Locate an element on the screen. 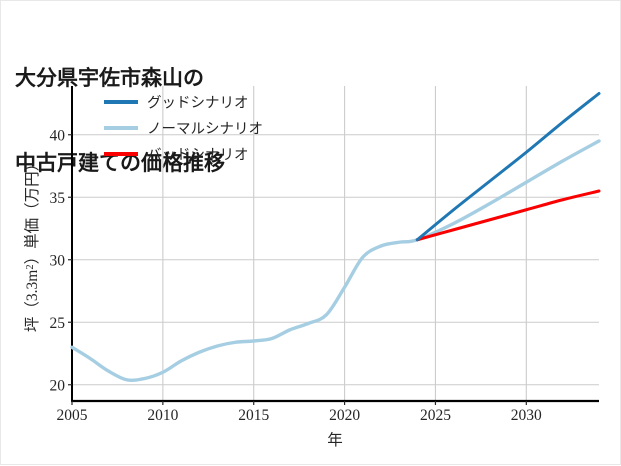  y-tick-labels: 20 25 30 35 40 is located at coordinates (58, 260).